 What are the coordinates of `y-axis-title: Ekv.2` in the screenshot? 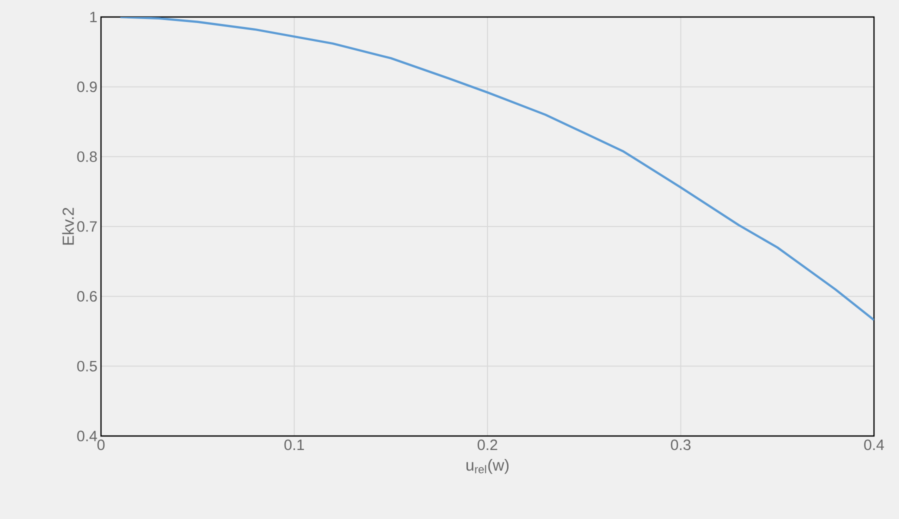 It's located at (68, 226).